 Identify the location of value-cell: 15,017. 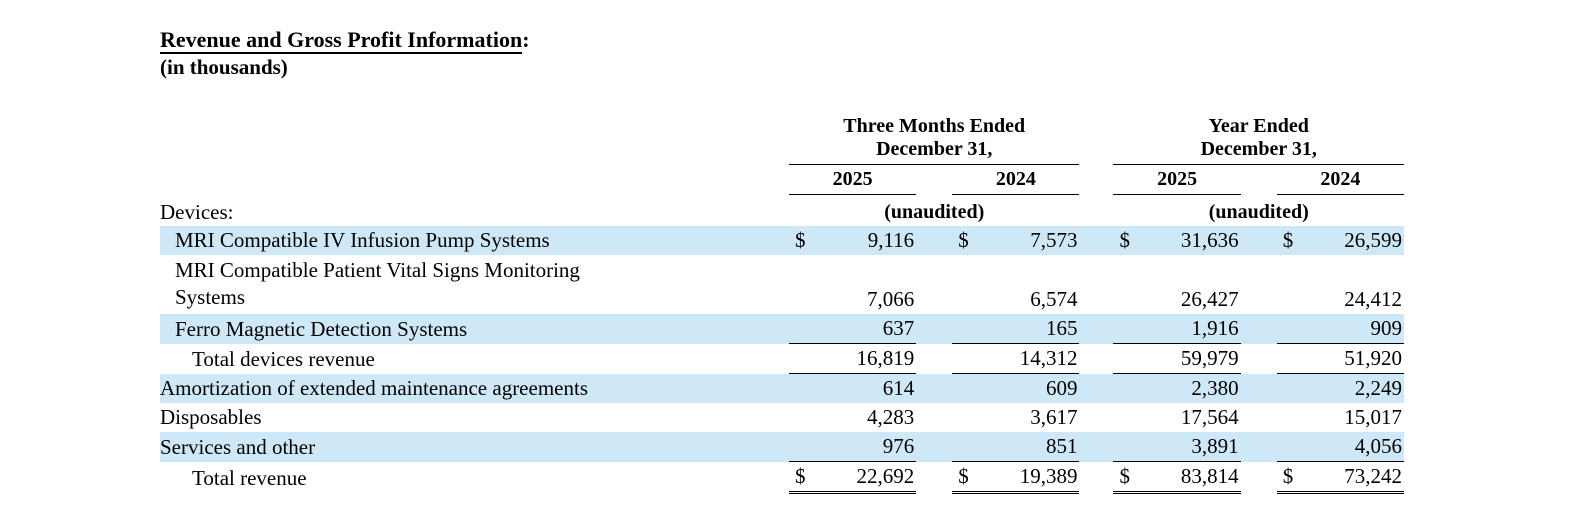
(1373, 417).